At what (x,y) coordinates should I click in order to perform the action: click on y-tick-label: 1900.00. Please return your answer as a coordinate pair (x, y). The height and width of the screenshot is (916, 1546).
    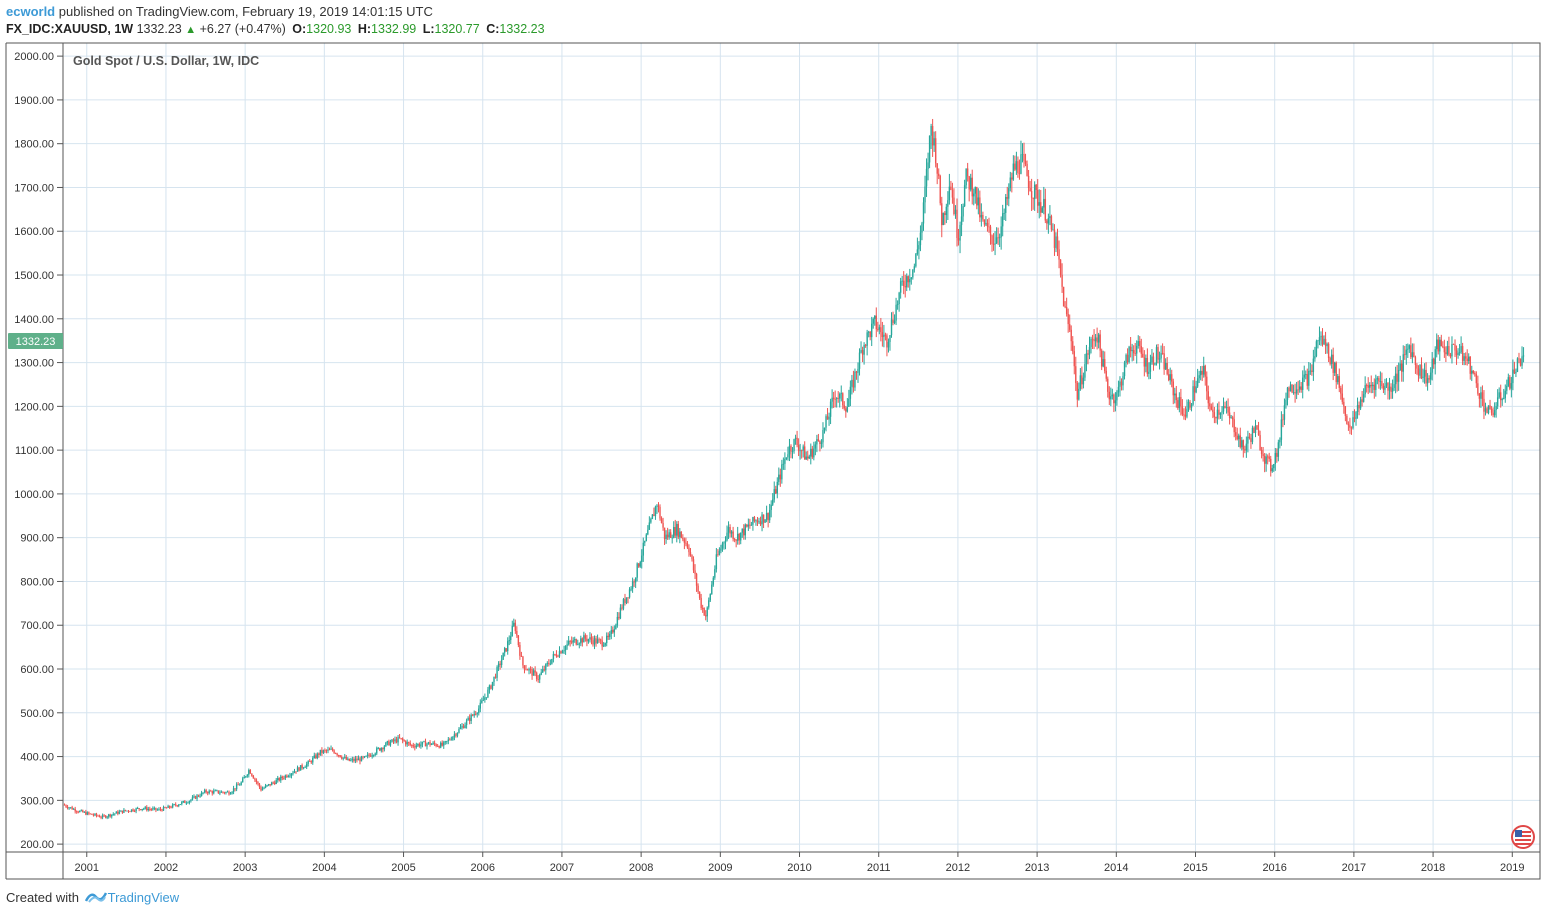
    Looking at the image, I should click on (34, 101).